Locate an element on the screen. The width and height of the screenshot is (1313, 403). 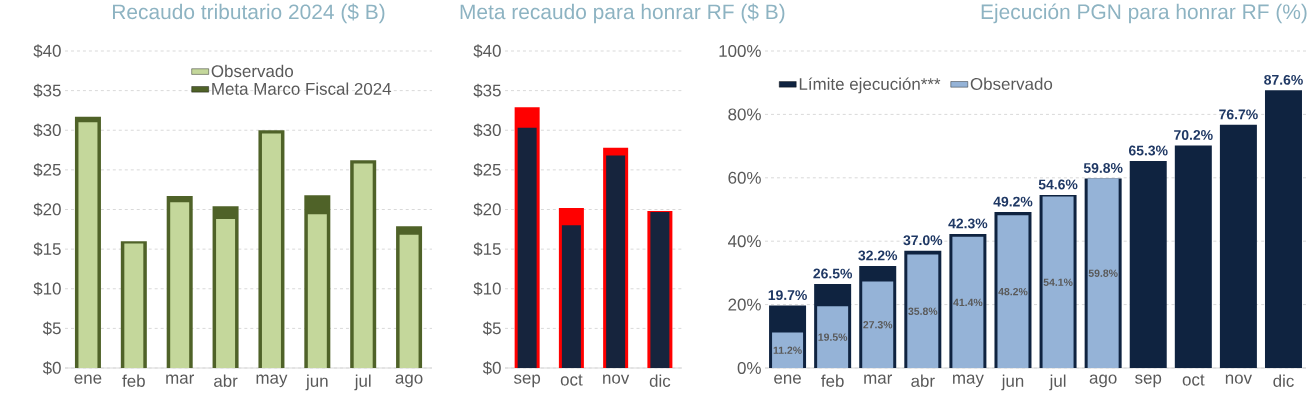
data-label: 19.7% is located at coordinates (787, 295).